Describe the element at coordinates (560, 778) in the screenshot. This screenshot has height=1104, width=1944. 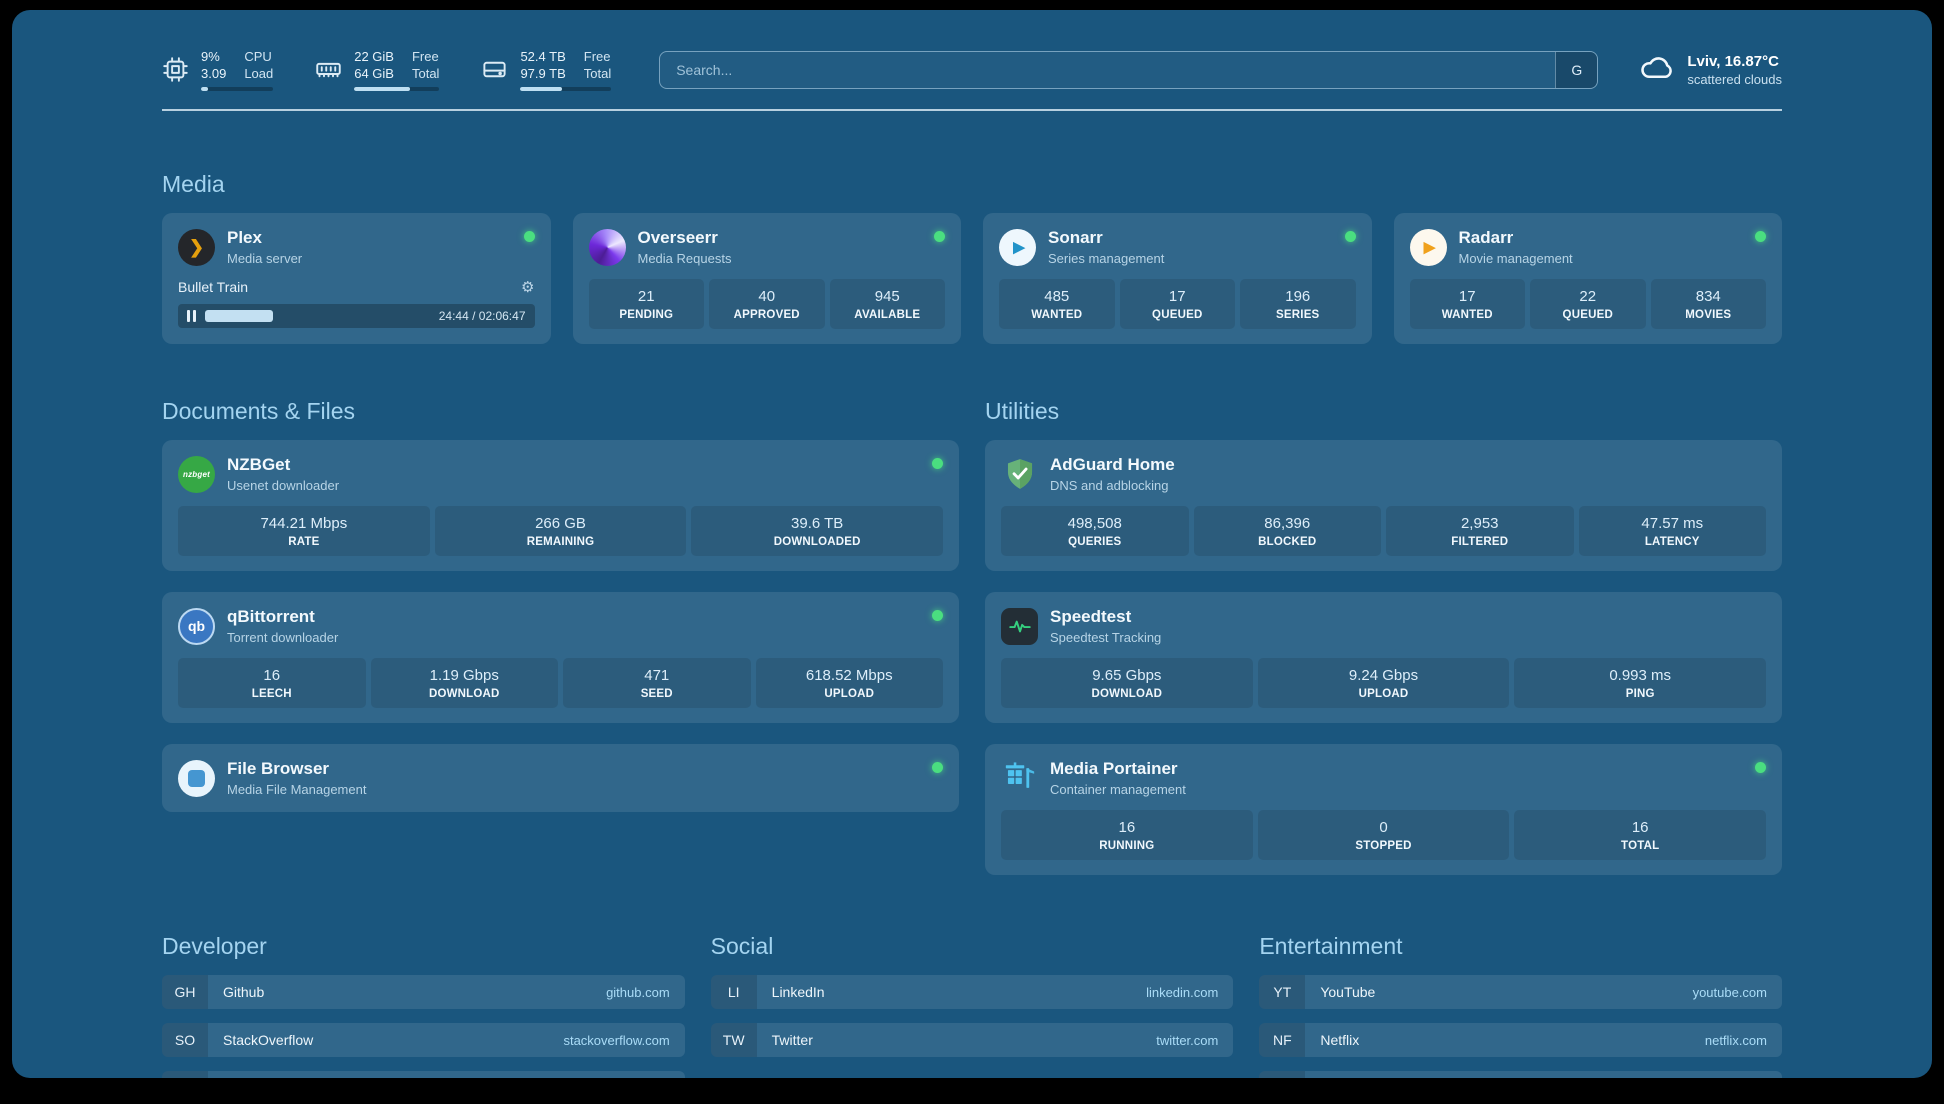
I see `service-link-filebrowser: File Browser Media File Management` at that location.